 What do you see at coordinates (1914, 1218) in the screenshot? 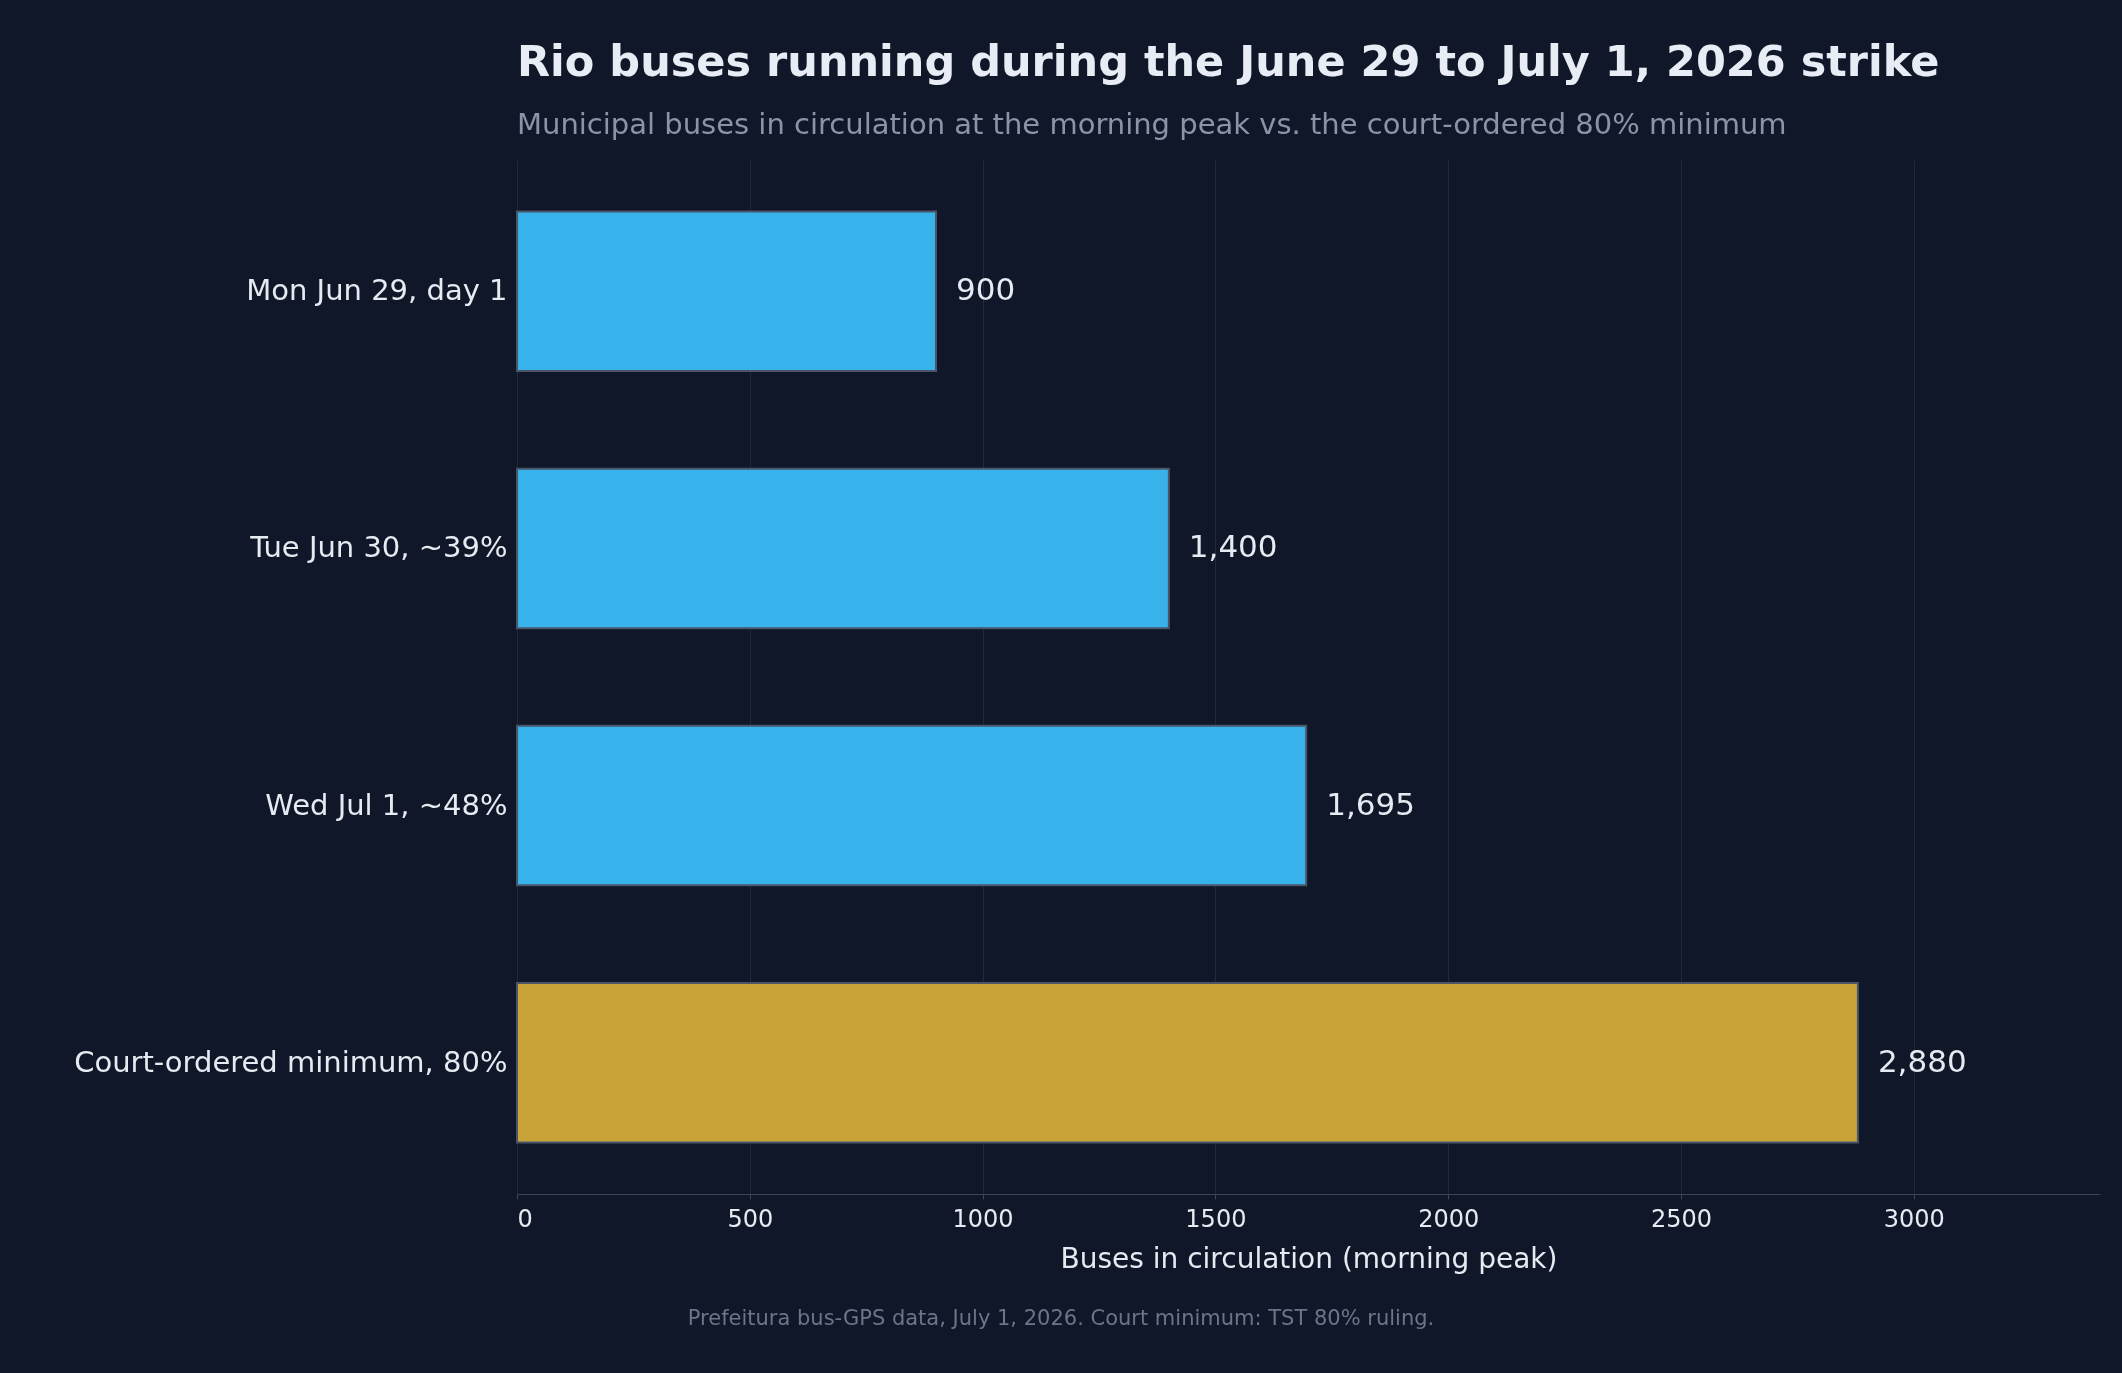
I see `x-tick-label: 3000` at bounding box center [1914, 1218].